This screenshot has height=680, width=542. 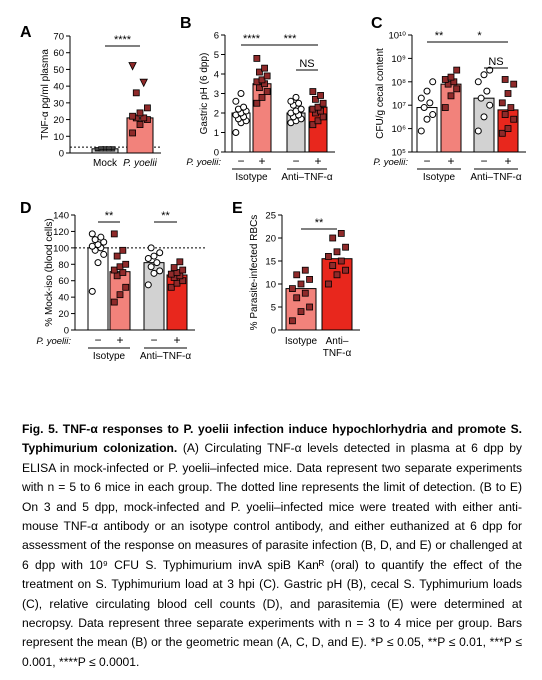 What do you see at coordinates (45, 94) in the screenshot?
I see `y-label-A: TNF-α pg/ml plasma` at bounding box center [45, 94].